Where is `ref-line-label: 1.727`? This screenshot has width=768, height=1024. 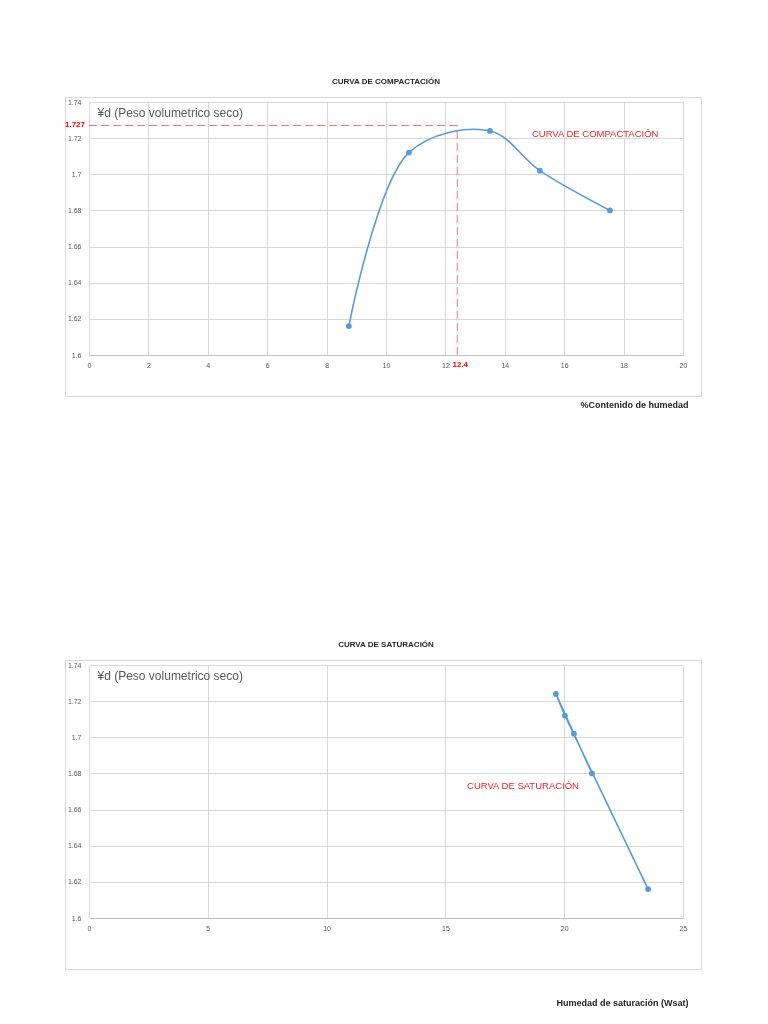
ref-line-label: 1.727 is located at coordinates (75, 125).